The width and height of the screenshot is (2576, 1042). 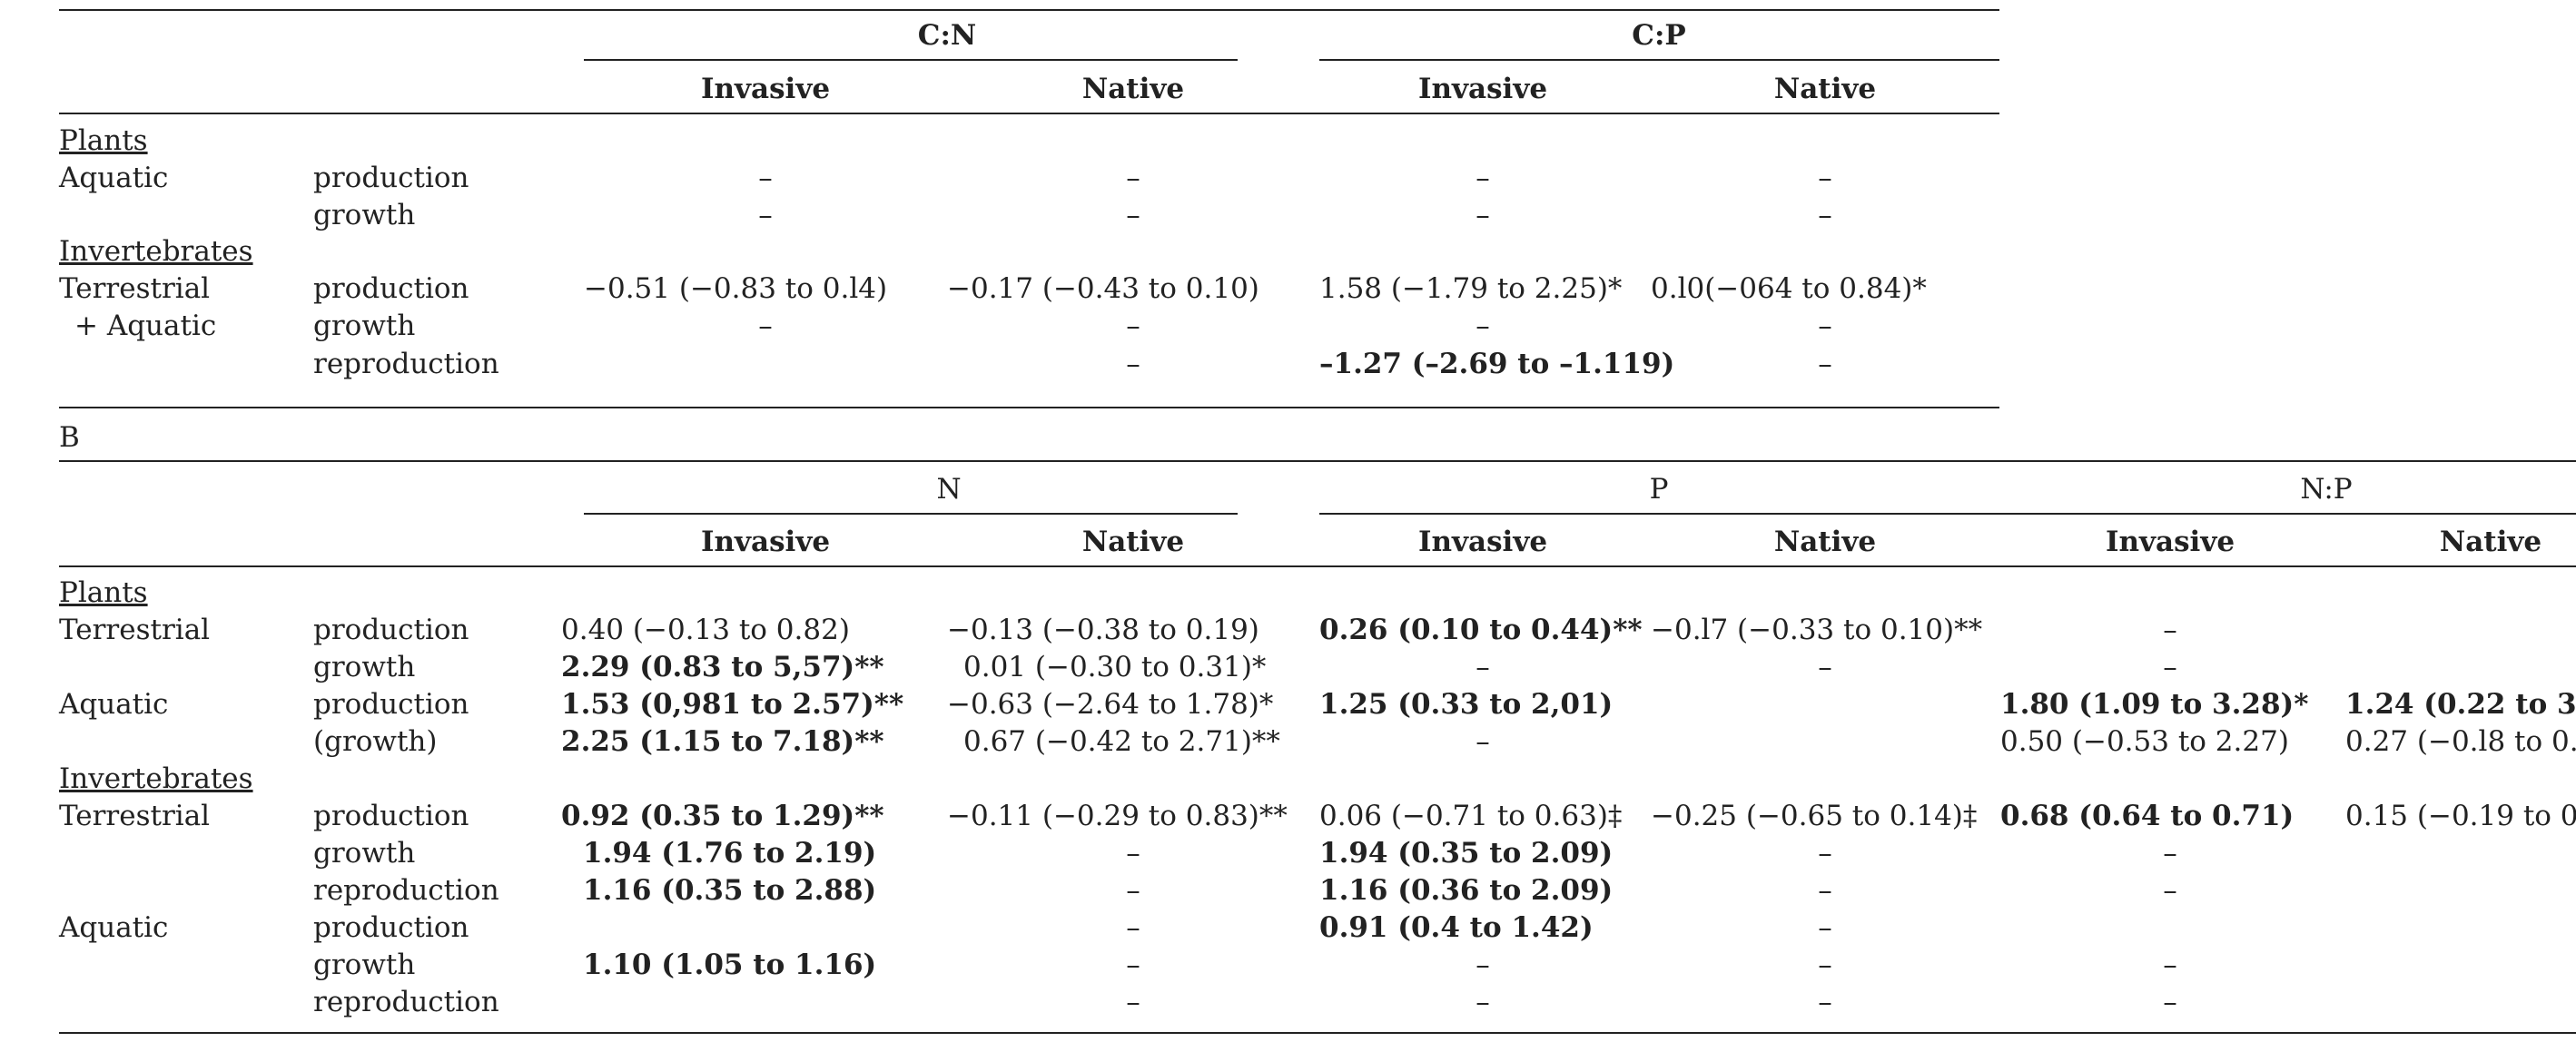 What do you see at coordinates (1103, 630) in the screenshot?
I see `table-b-cell: −0.13 (−0.38 to 0.19)` at bounding box center [1103, 630].